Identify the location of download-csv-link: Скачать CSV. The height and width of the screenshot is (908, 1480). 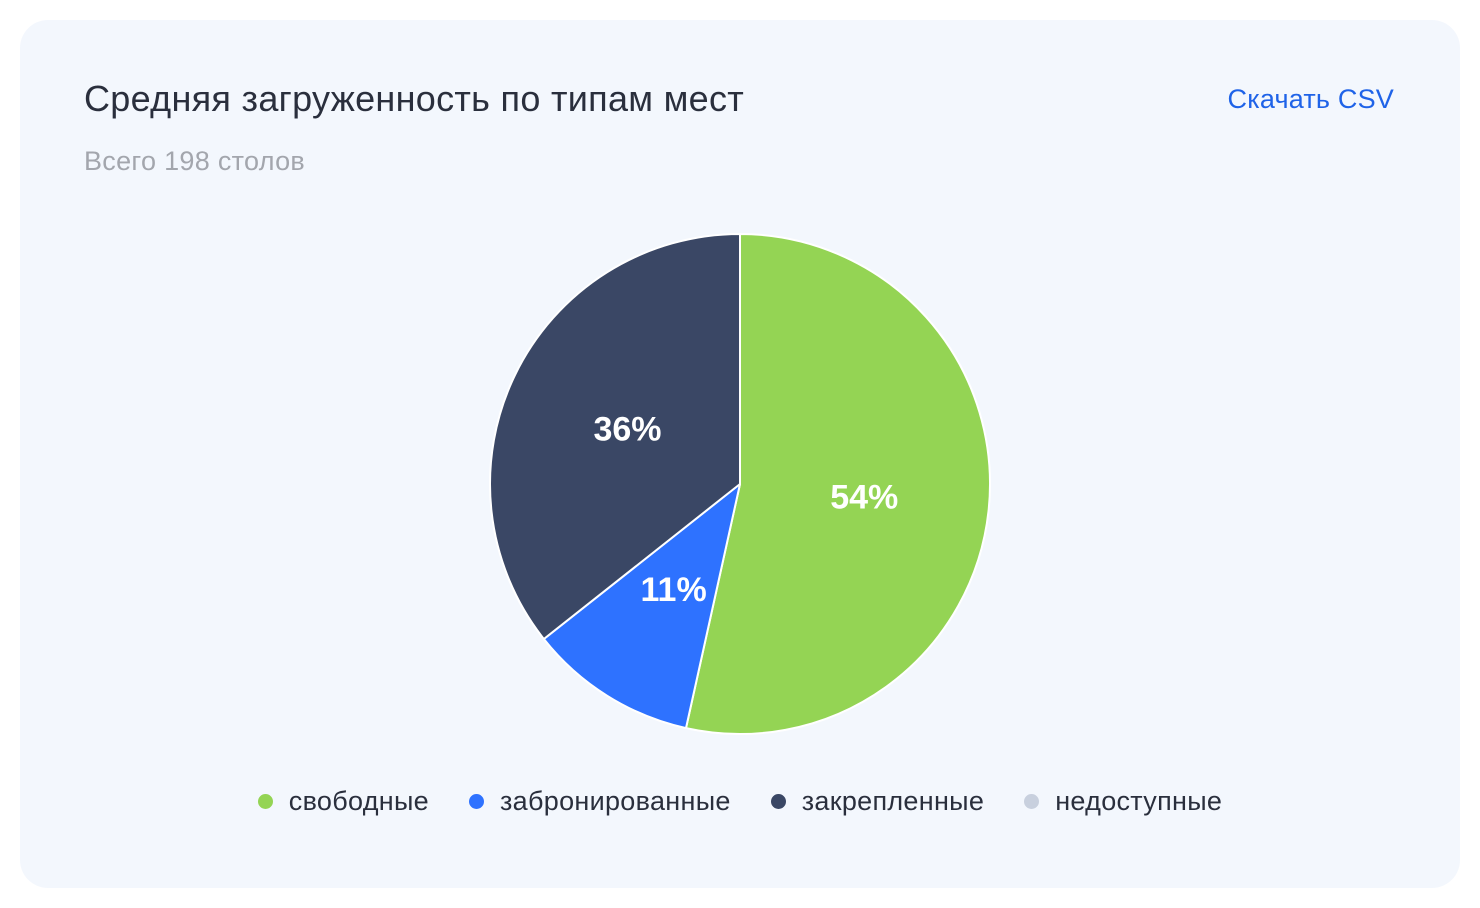
(1310, 99).